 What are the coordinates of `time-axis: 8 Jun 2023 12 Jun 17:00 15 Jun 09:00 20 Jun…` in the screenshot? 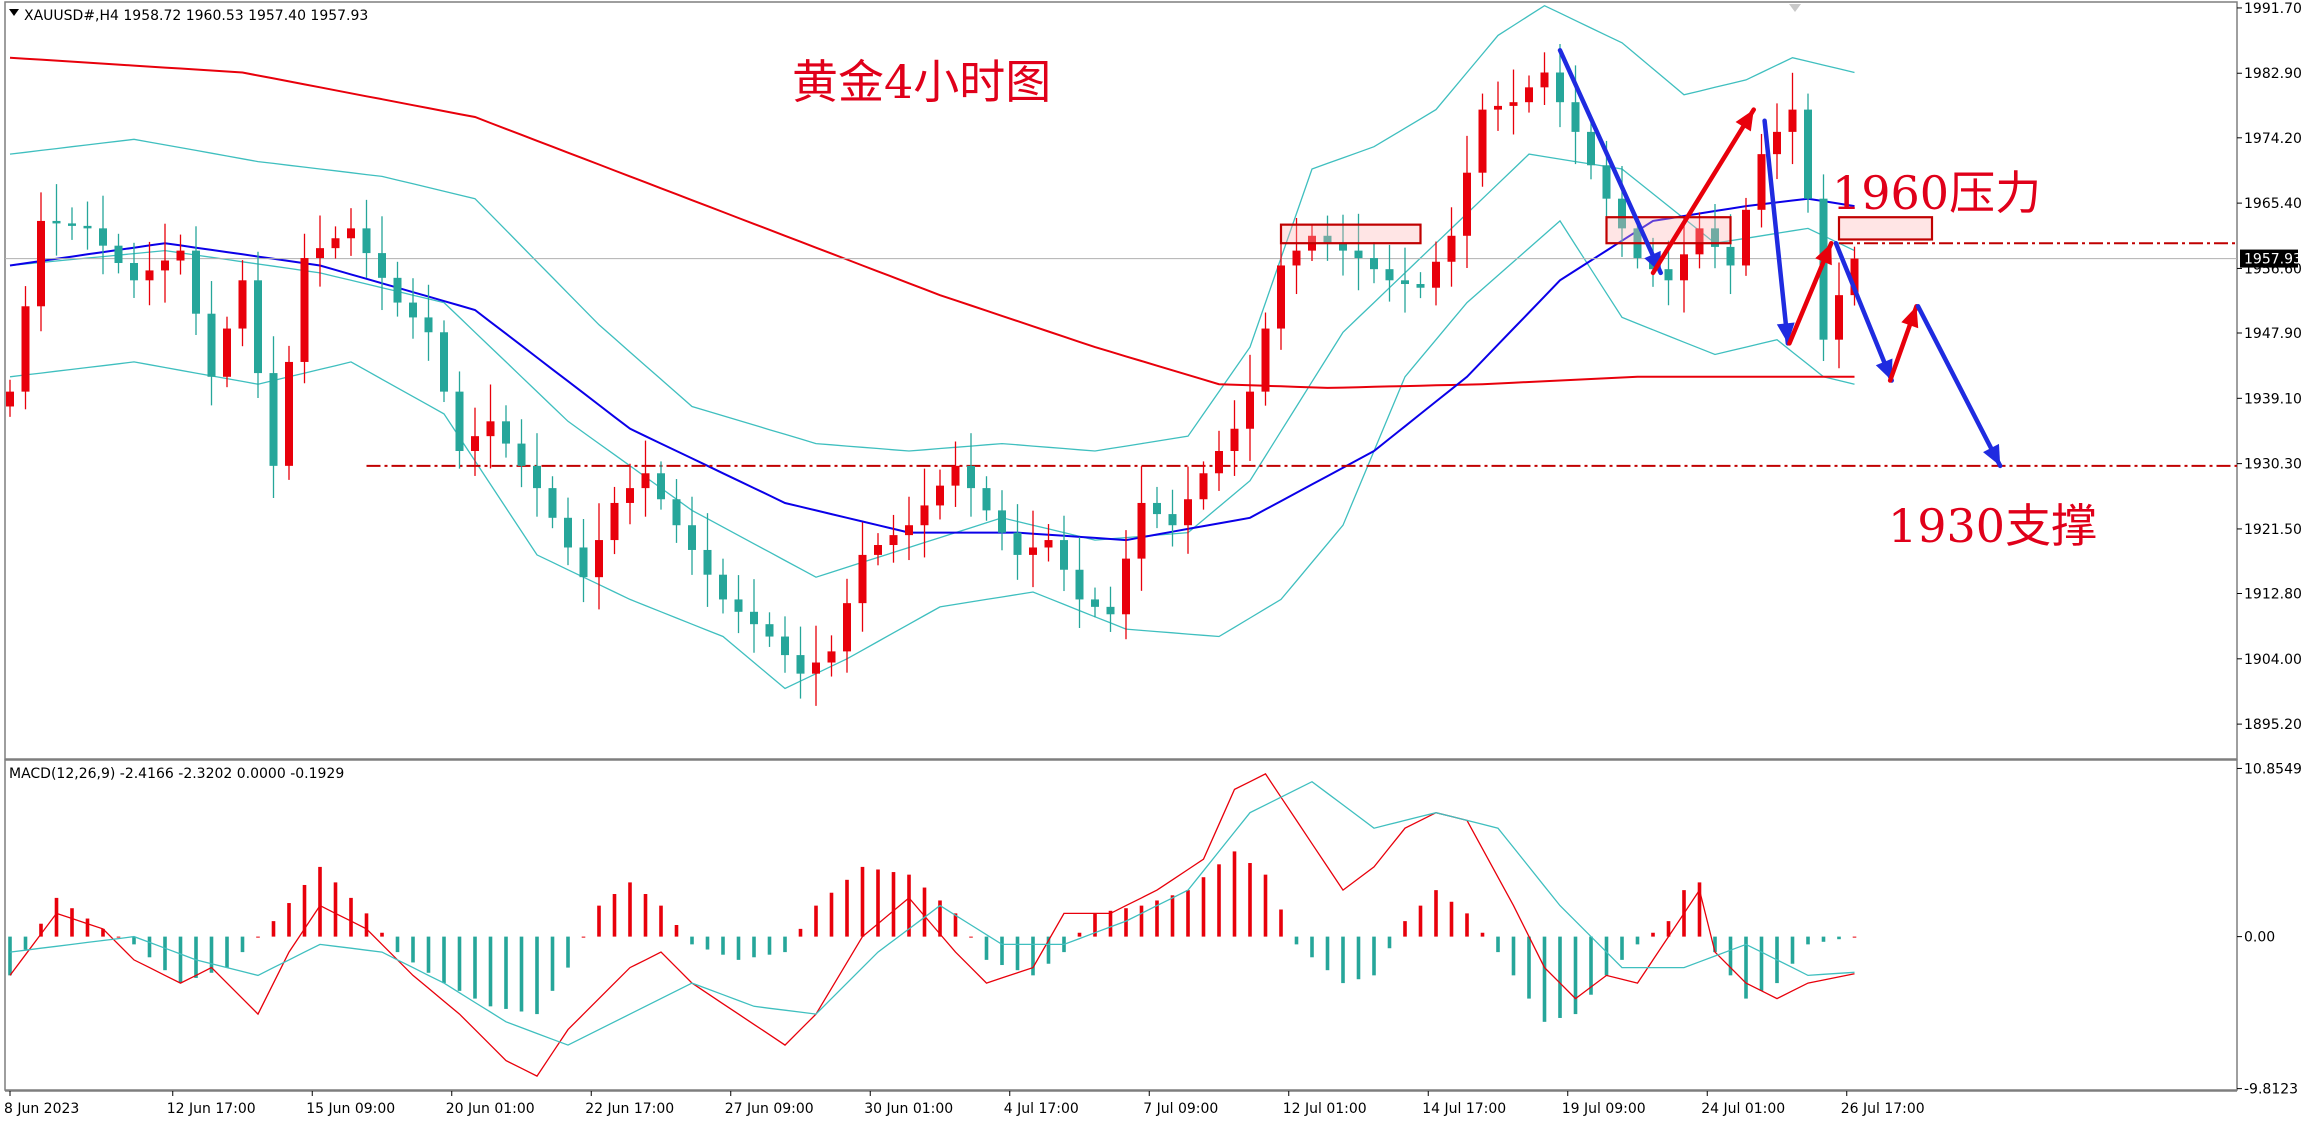 It's located at (964, 1104).